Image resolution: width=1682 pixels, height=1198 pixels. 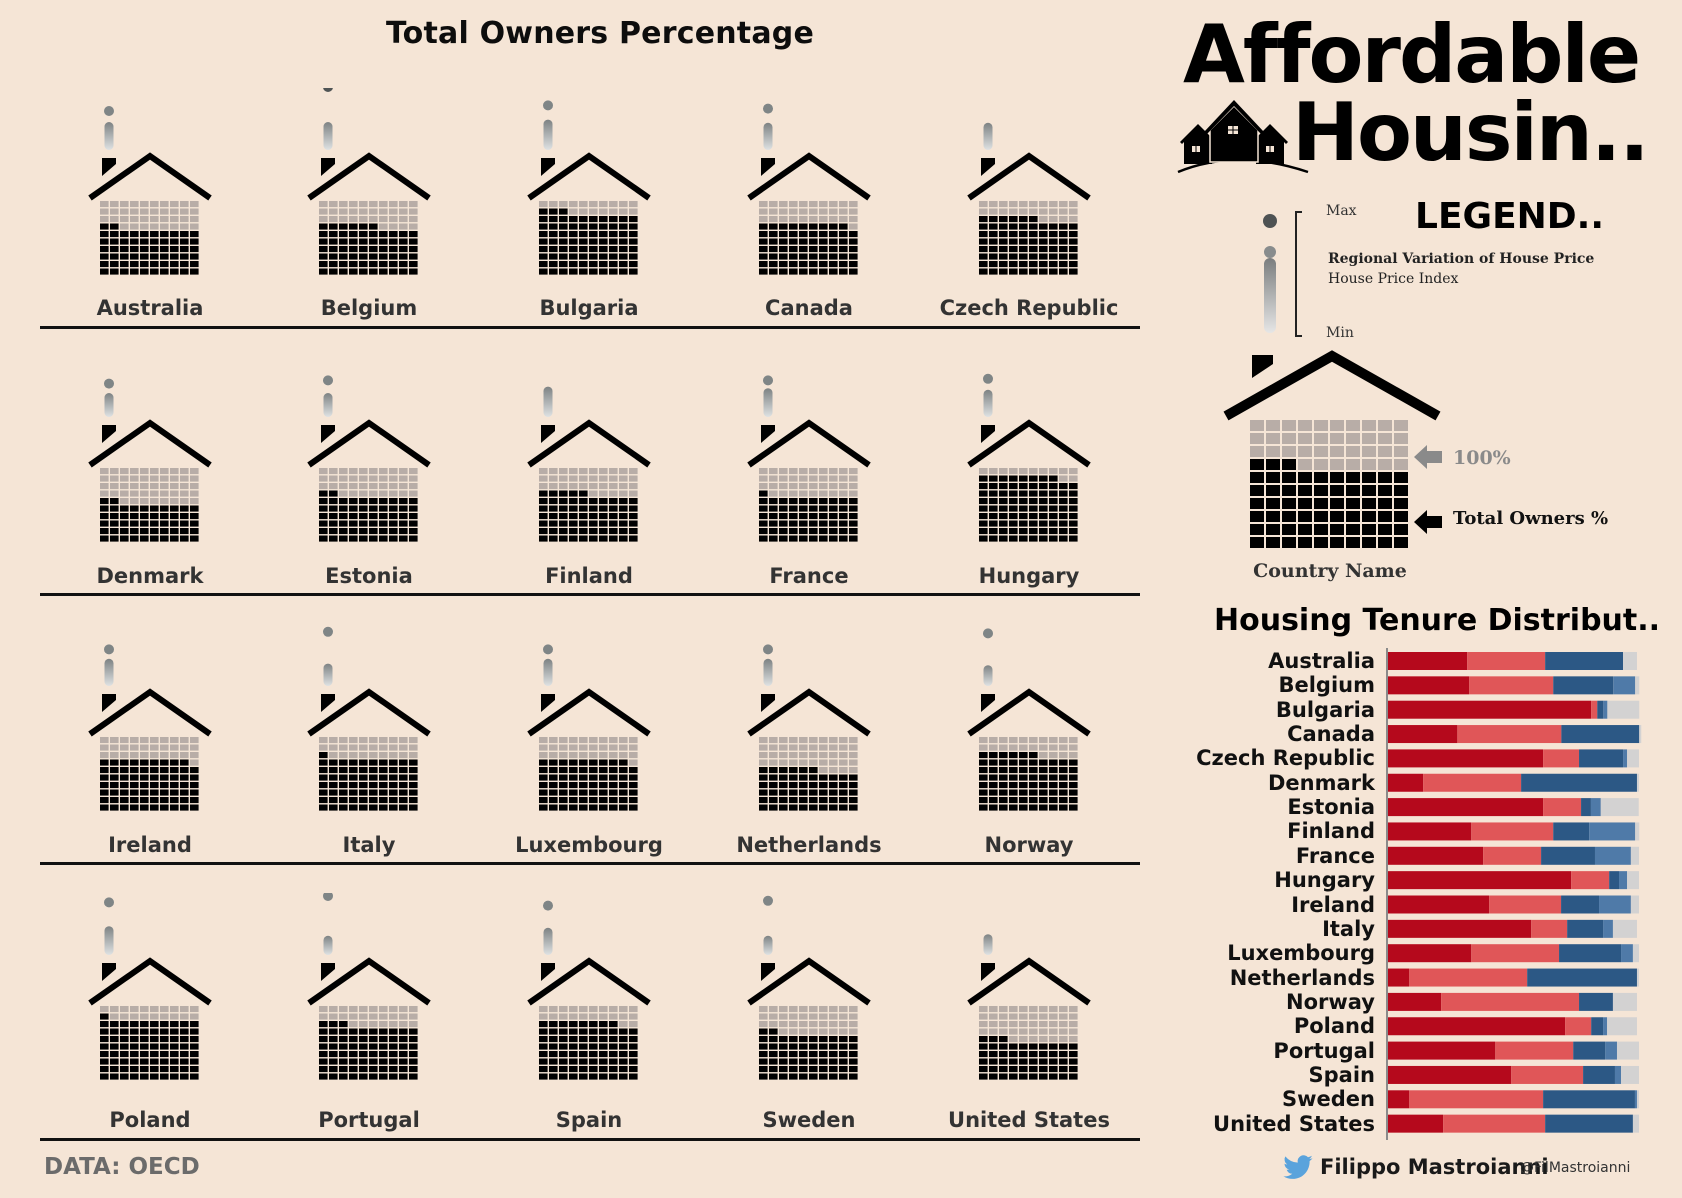 What do you see at coordinates (589, 308) in the screenshot?
I see `country-label: Bulgaria` at bounding box center [589, 308].